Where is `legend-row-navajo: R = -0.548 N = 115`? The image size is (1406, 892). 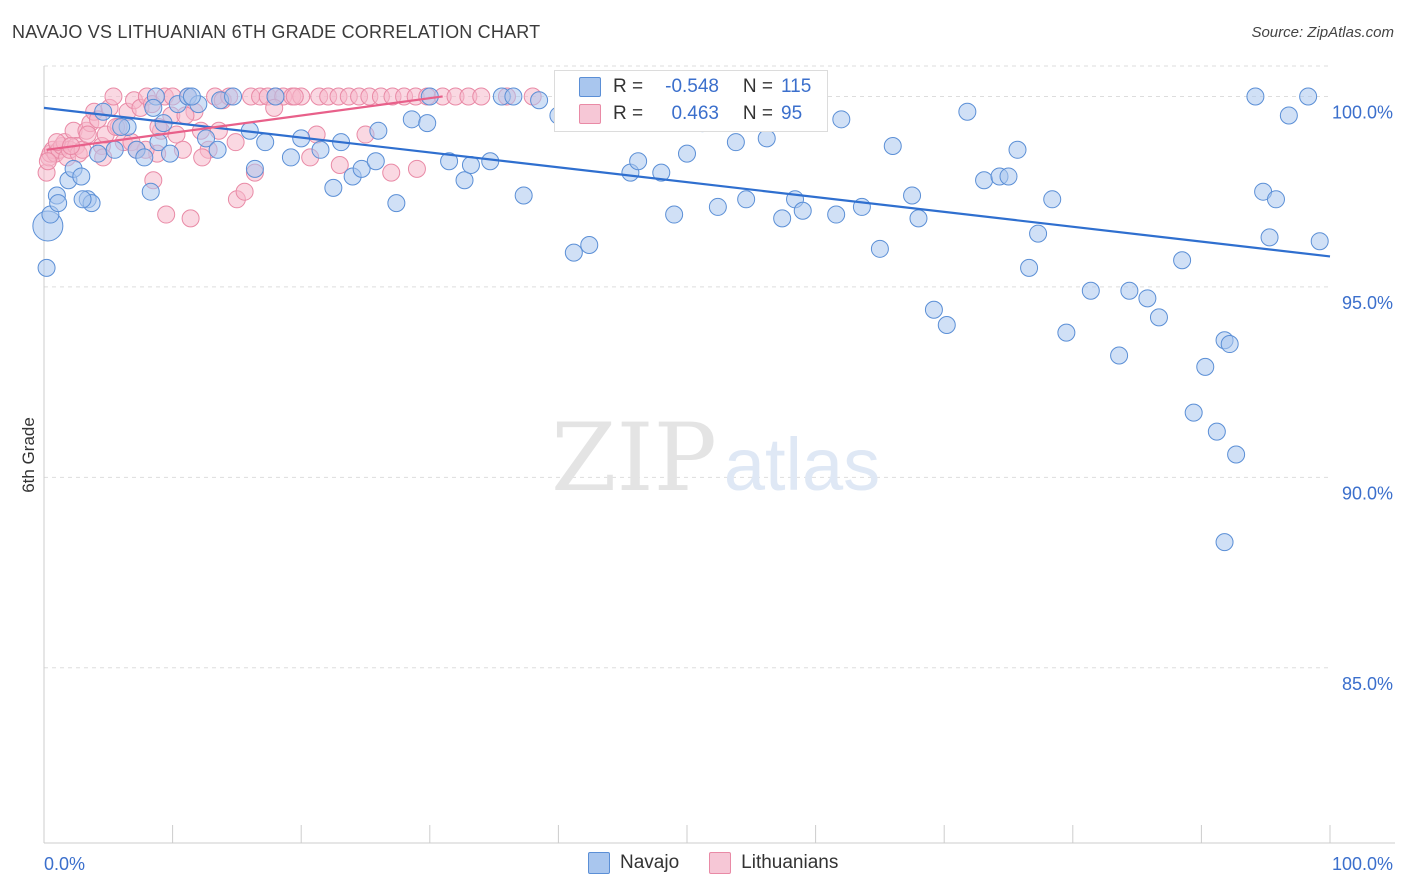 legend-row-navajo: R = -0.548 N = 115 is located at coordinates (695, 87).